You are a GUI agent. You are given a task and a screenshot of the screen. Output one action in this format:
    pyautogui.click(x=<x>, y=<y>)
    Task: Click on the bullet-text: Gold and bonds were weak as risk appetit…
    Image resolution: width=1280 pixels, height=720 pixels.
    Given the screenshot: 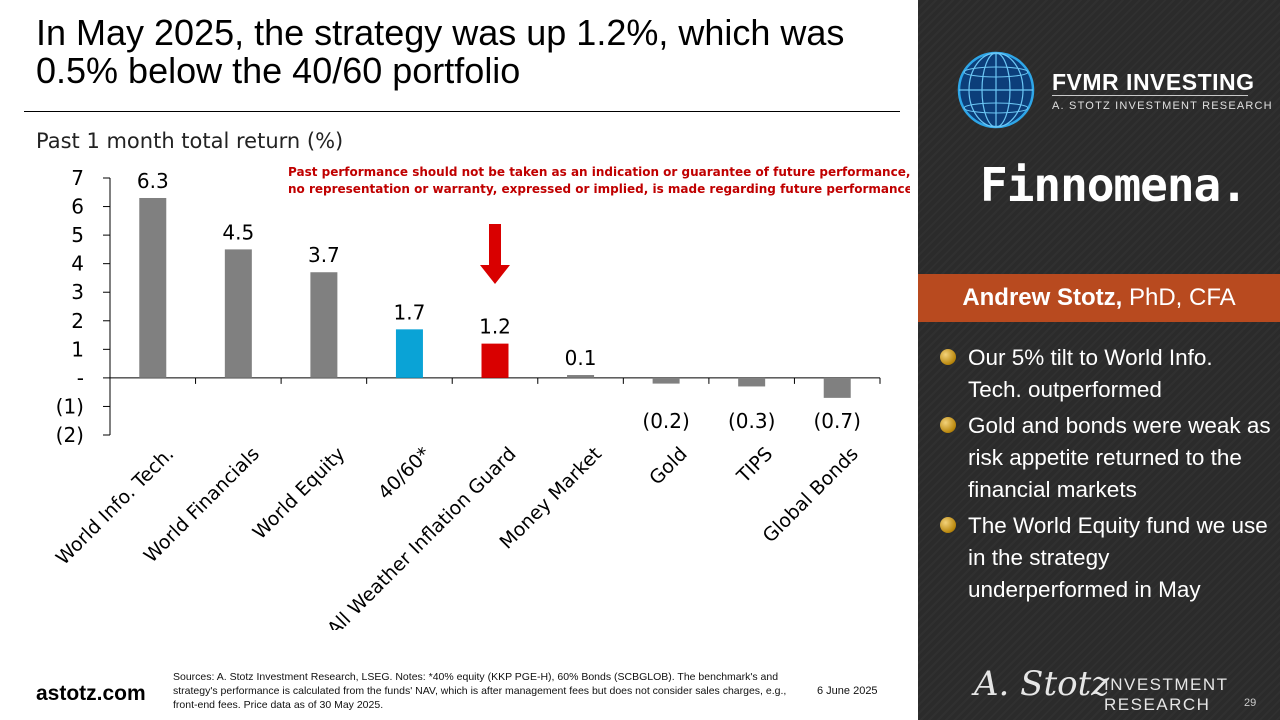 What is the action you would take?
    pyautogui.click(x=1119, y=457)
    